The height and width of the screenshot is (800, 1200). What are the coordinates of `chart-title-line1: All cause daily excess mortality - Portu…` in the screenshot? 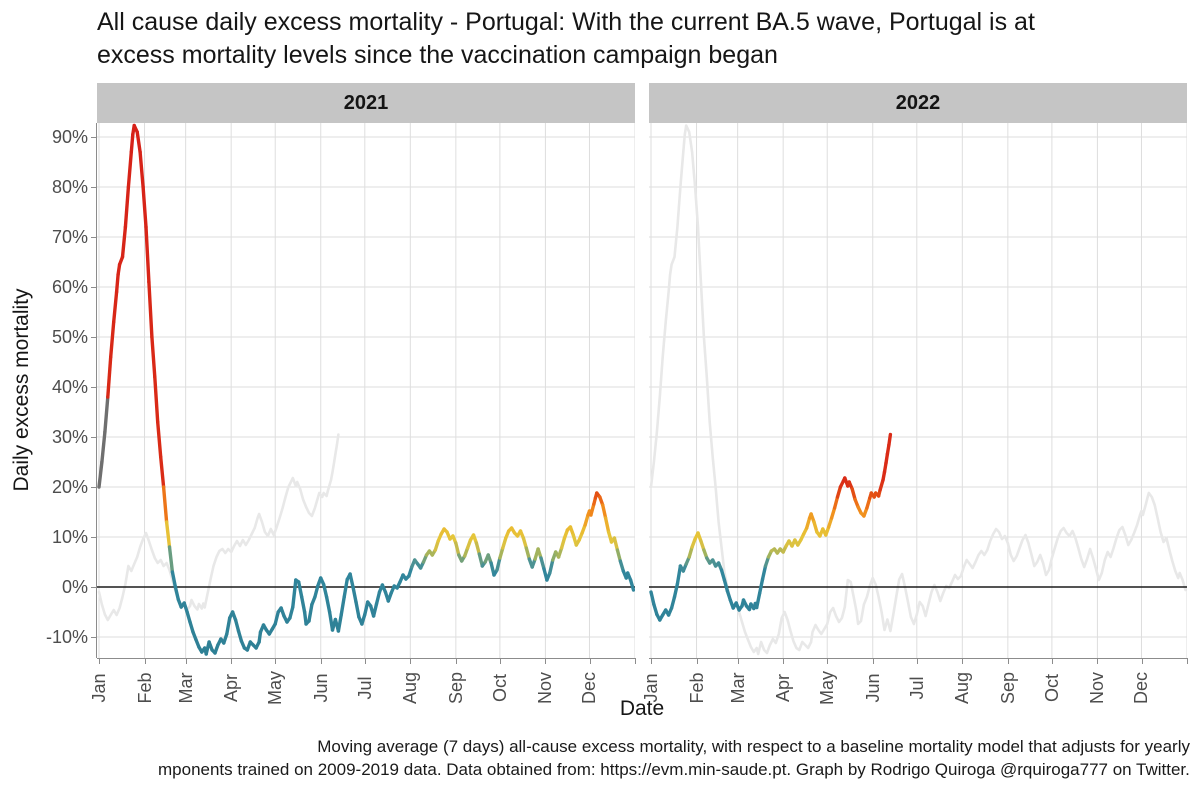 It's located at (566, 22).